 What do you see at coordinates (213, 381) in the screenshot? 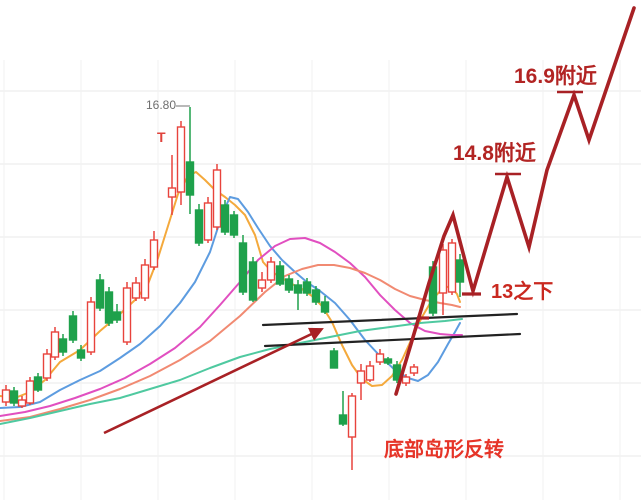
I see `trend-arrow` at bounding box center [213, 381].